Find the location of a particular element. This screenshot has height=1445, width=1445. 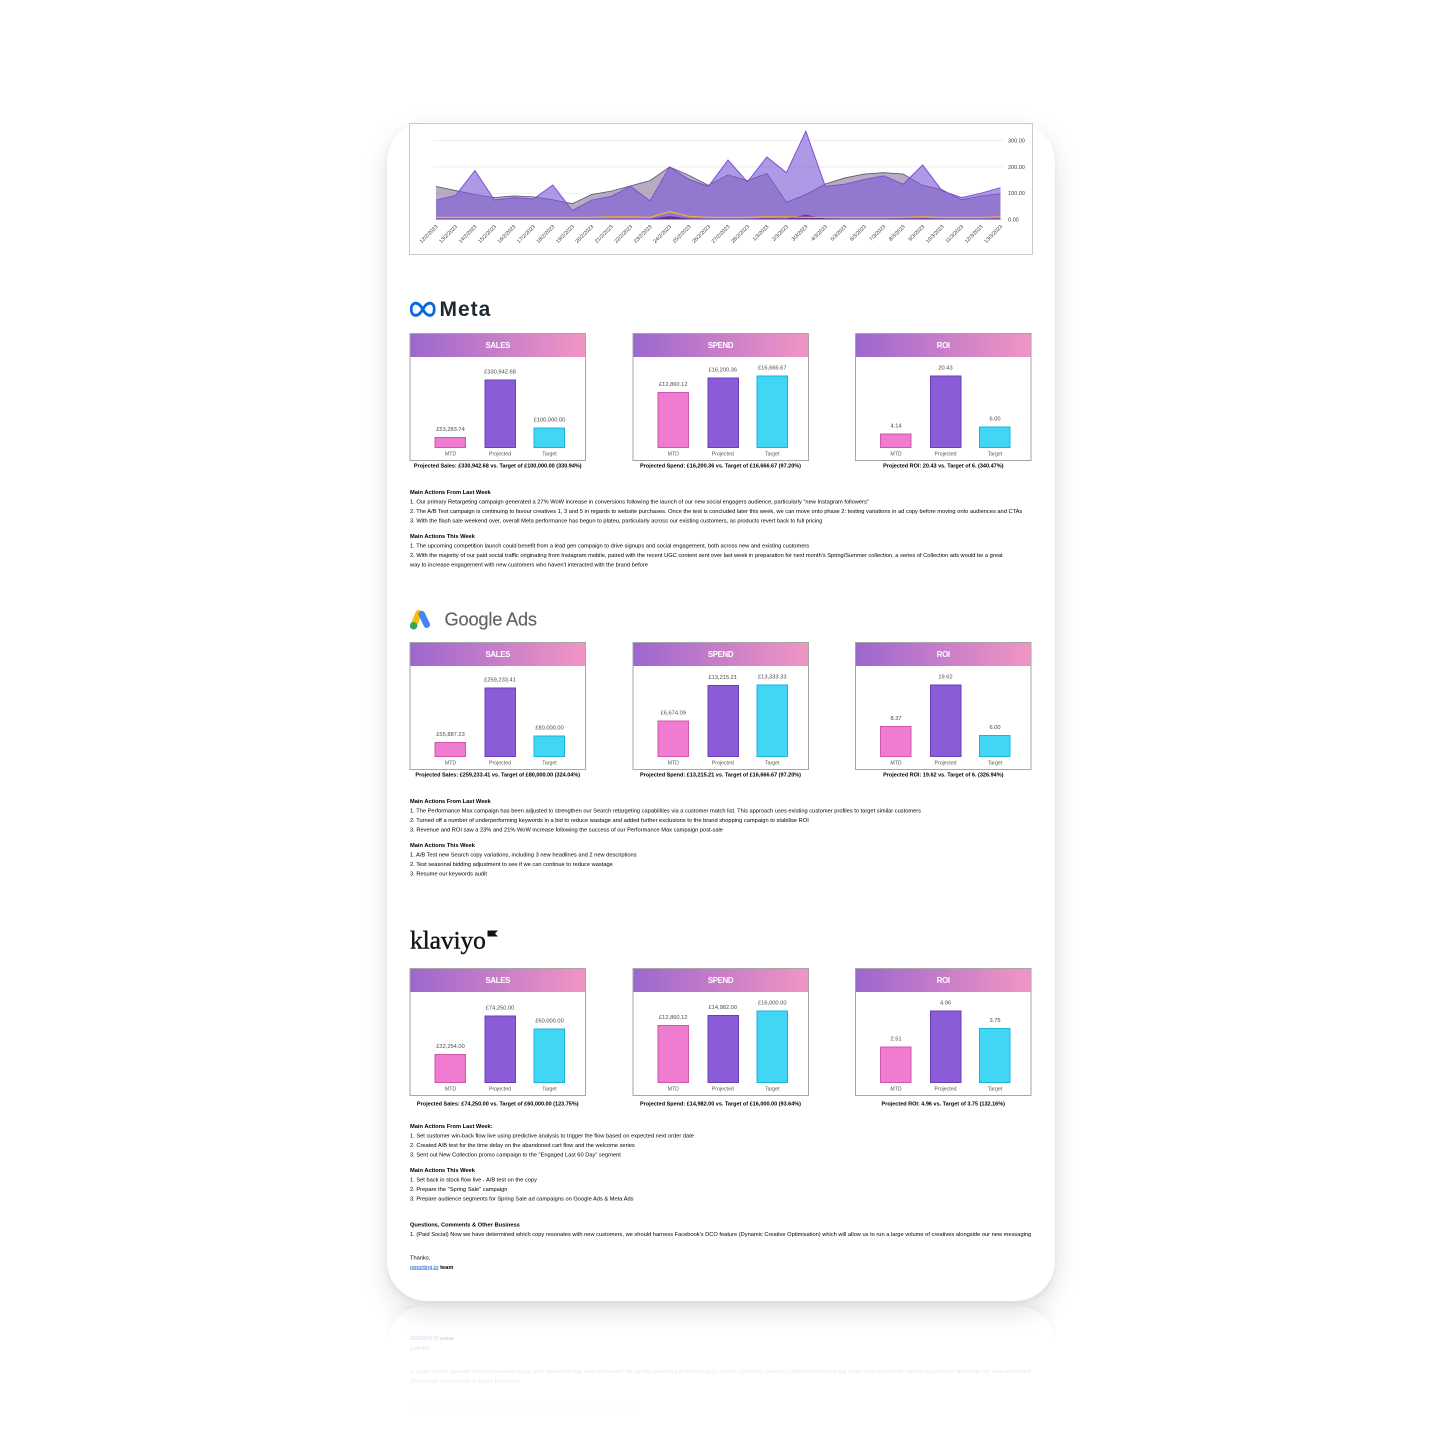

svg-text: 12/2/2023 is located at coordinates (429, 234).